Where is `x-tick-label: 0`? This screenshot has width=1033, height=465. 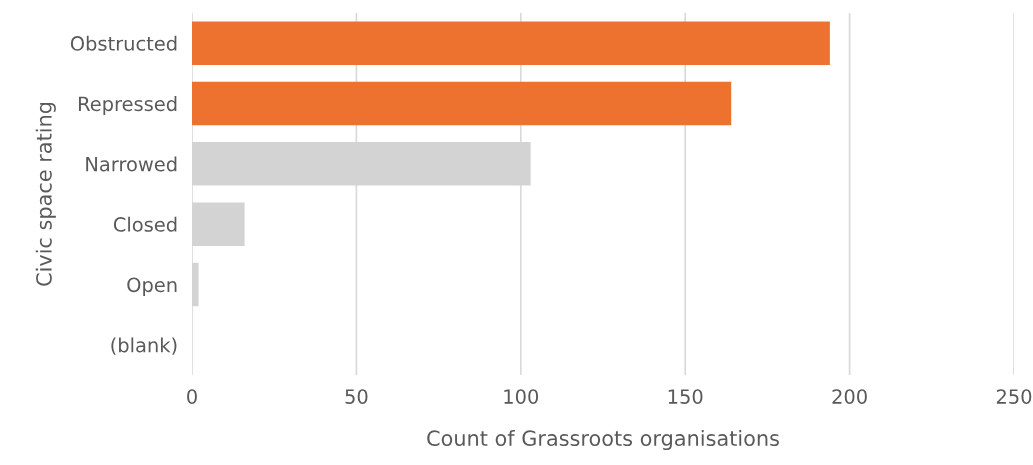 x-tick-label: 0 is located at coordinates (192, 396).